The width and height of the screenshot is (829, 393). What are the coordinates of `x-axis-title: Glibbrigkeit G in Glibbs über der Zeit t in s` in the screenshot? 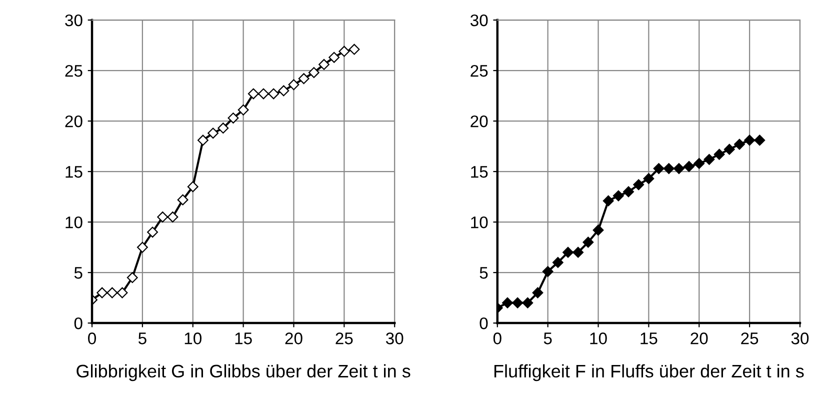 It's located at (243, 373).